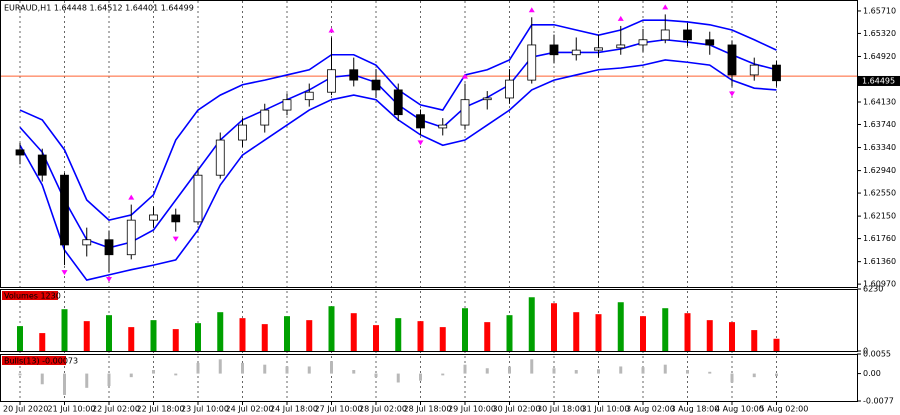 This screenshot has width=900, height=415. What do you see at coordinates (695, 409) in the screenshot?
I see `x-tick-label: 3 Aug 18:00` at bounding box center [695, 409].